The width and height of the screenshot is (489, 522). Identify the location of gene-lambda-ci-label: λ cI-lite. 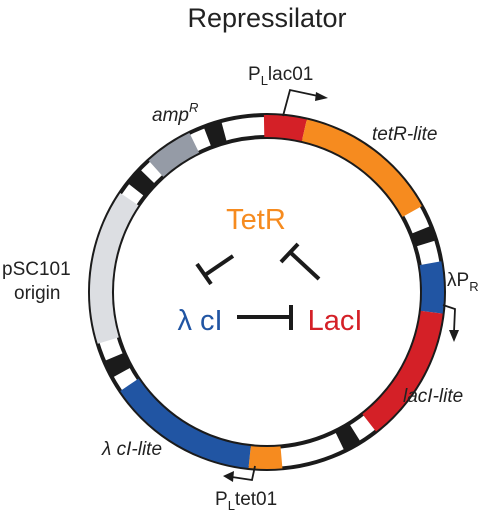
(131, 449).